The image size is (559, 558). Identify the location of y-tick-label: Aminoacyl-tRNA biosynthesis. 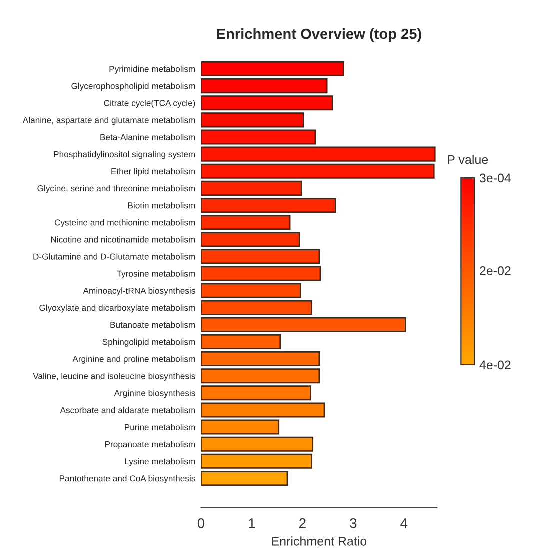
(139, 292).